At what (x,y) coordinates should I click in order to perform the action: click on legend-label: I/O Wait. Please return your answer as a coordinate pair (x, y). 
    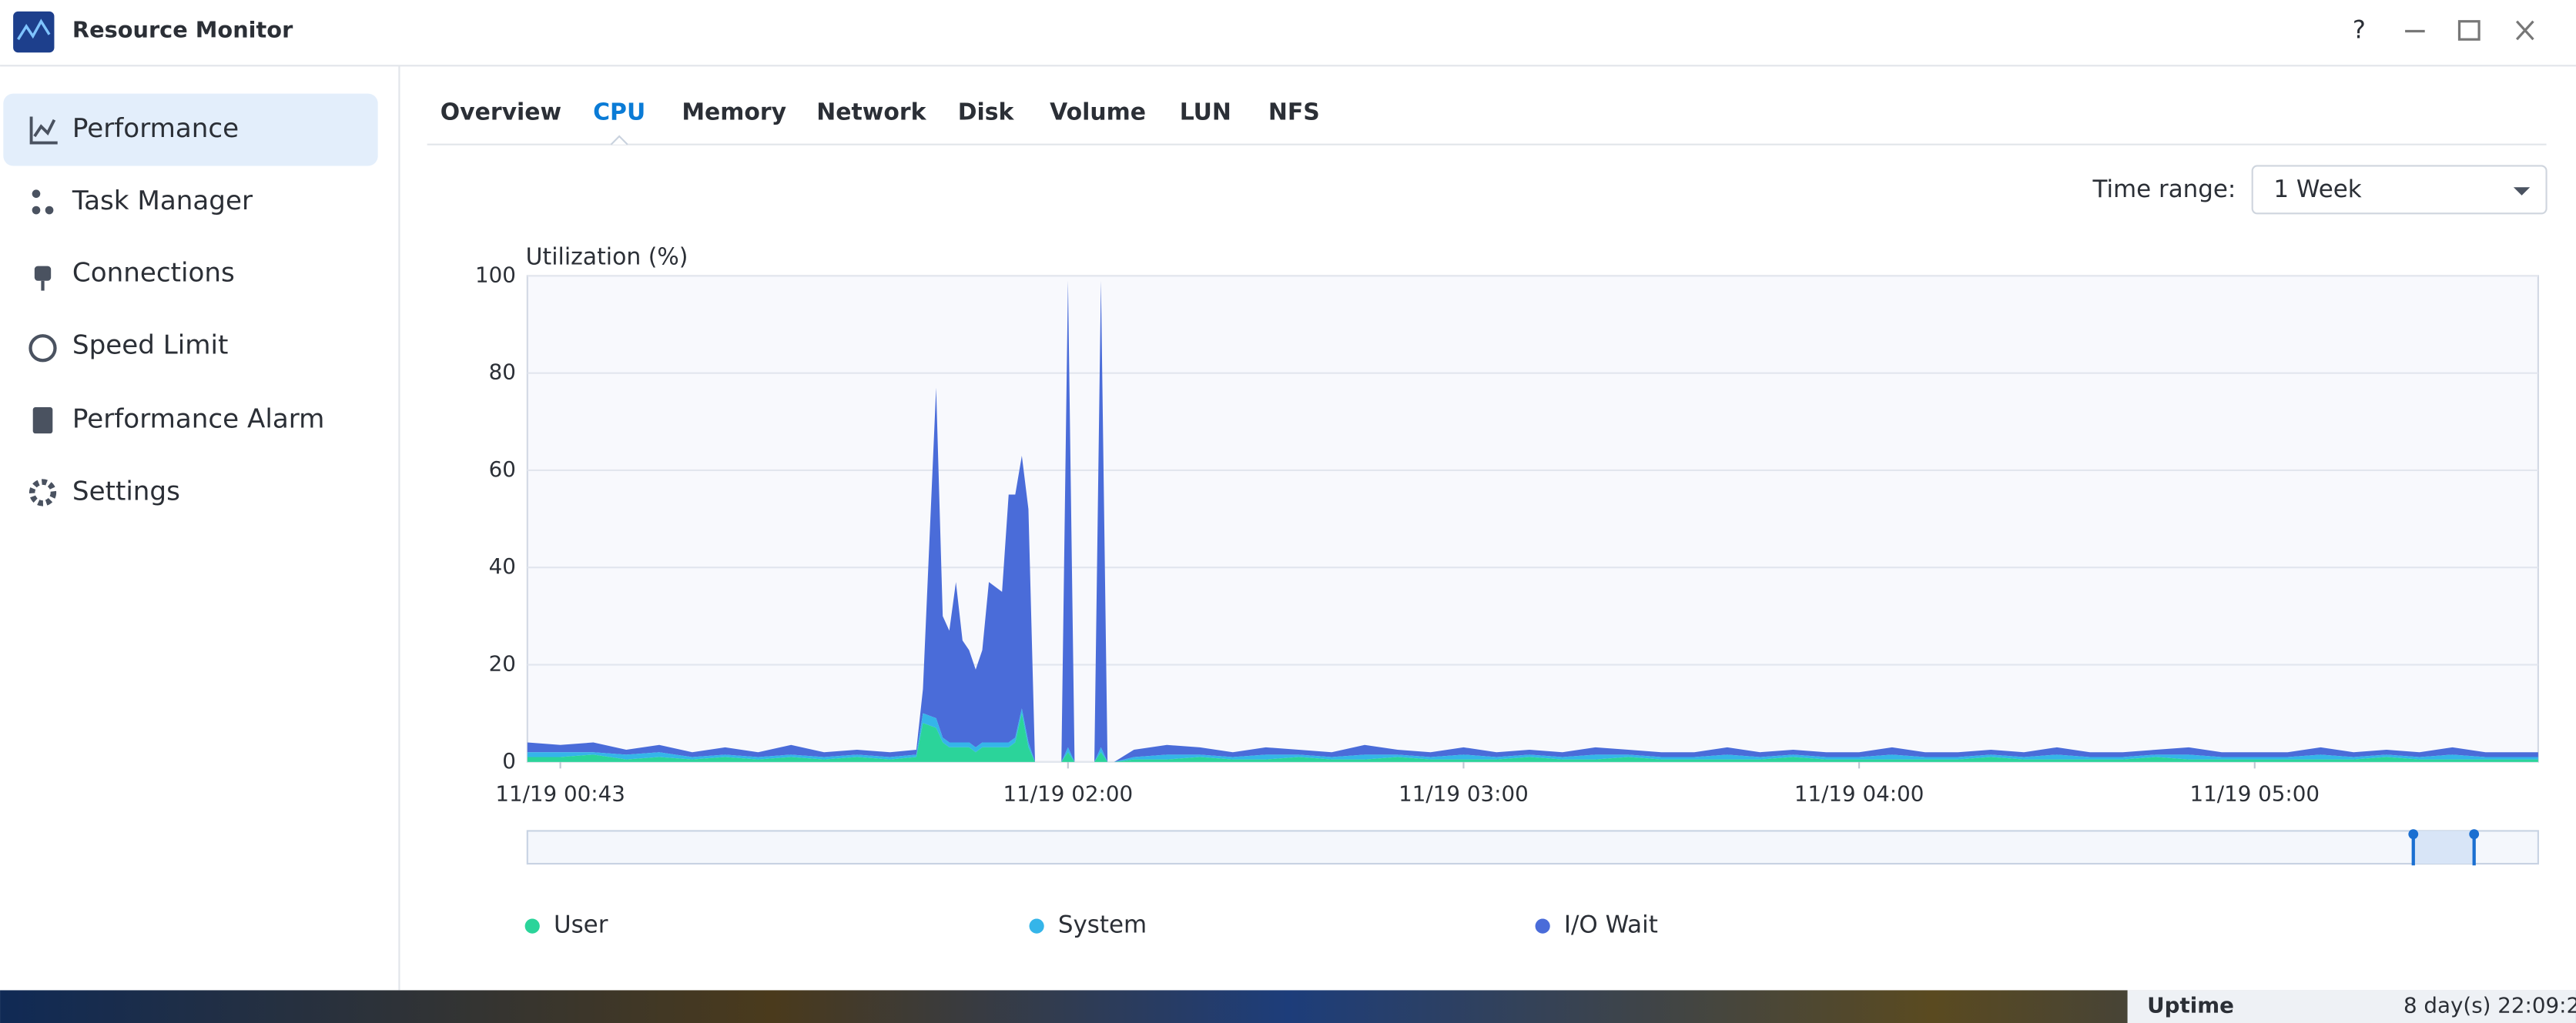
    Looking at the image, I should click on (1611, 925).